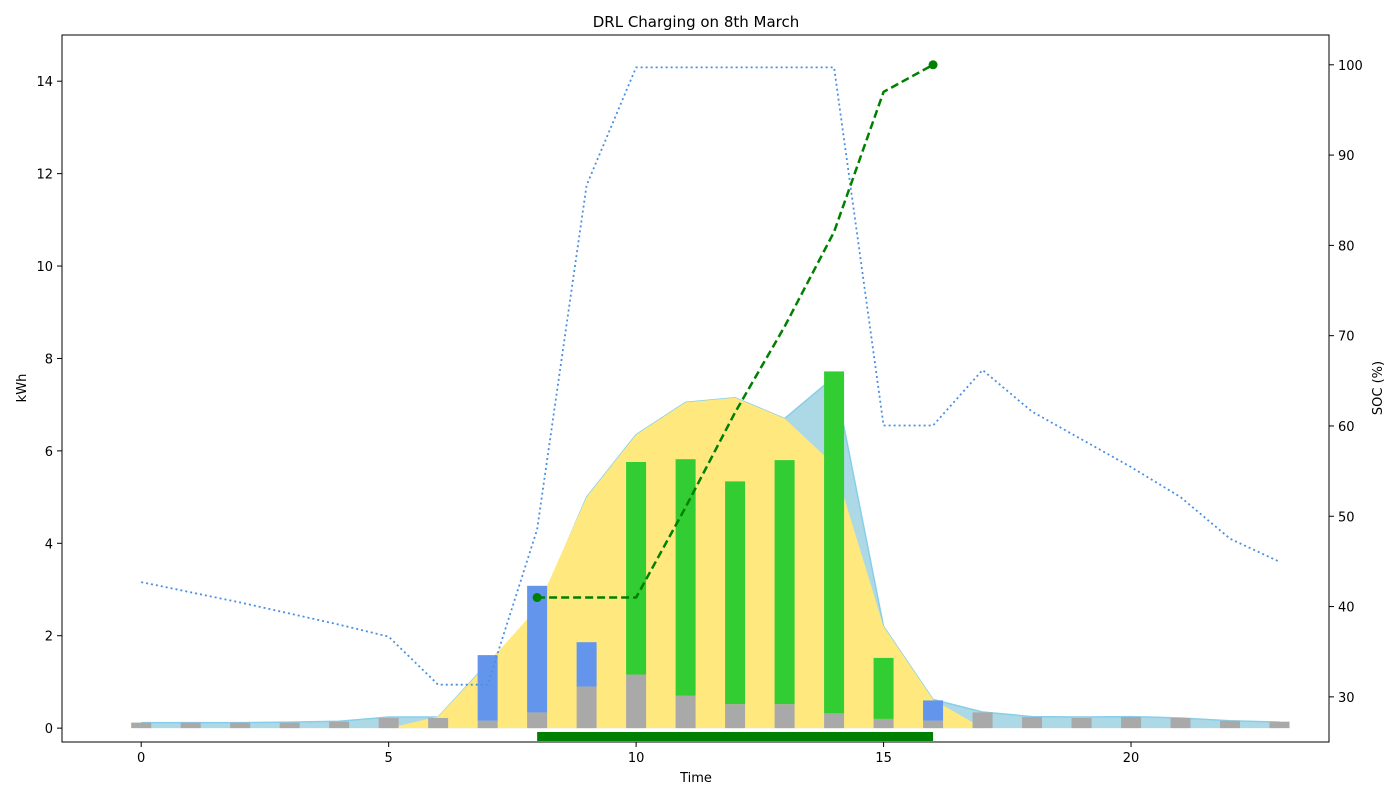 The height and width of the screenshot is (800, 1400). Describe the element at coordinates (1350, 66) in the screenshot. I see `y2-tick-label-100: 100` at that location.